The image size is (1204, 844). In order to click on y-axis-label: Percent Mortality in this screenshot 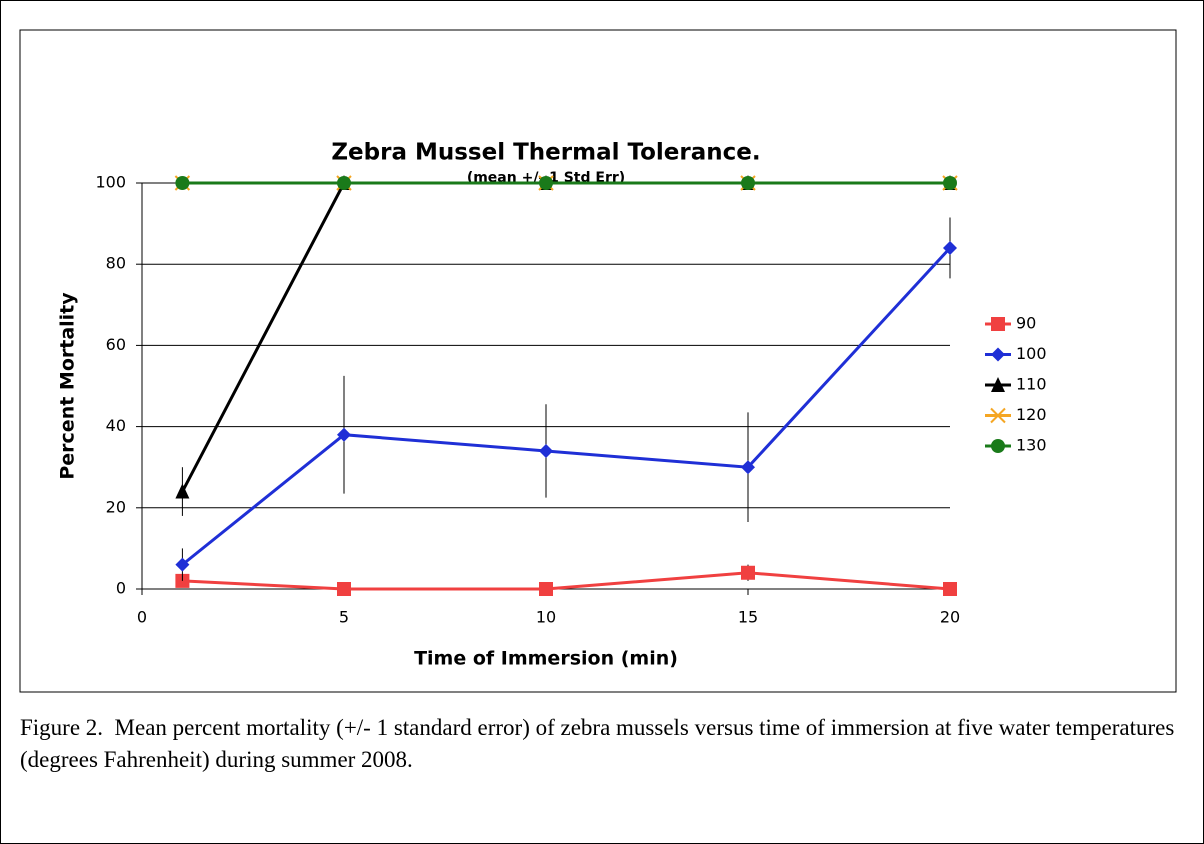, I will do `click(68, 386)`.